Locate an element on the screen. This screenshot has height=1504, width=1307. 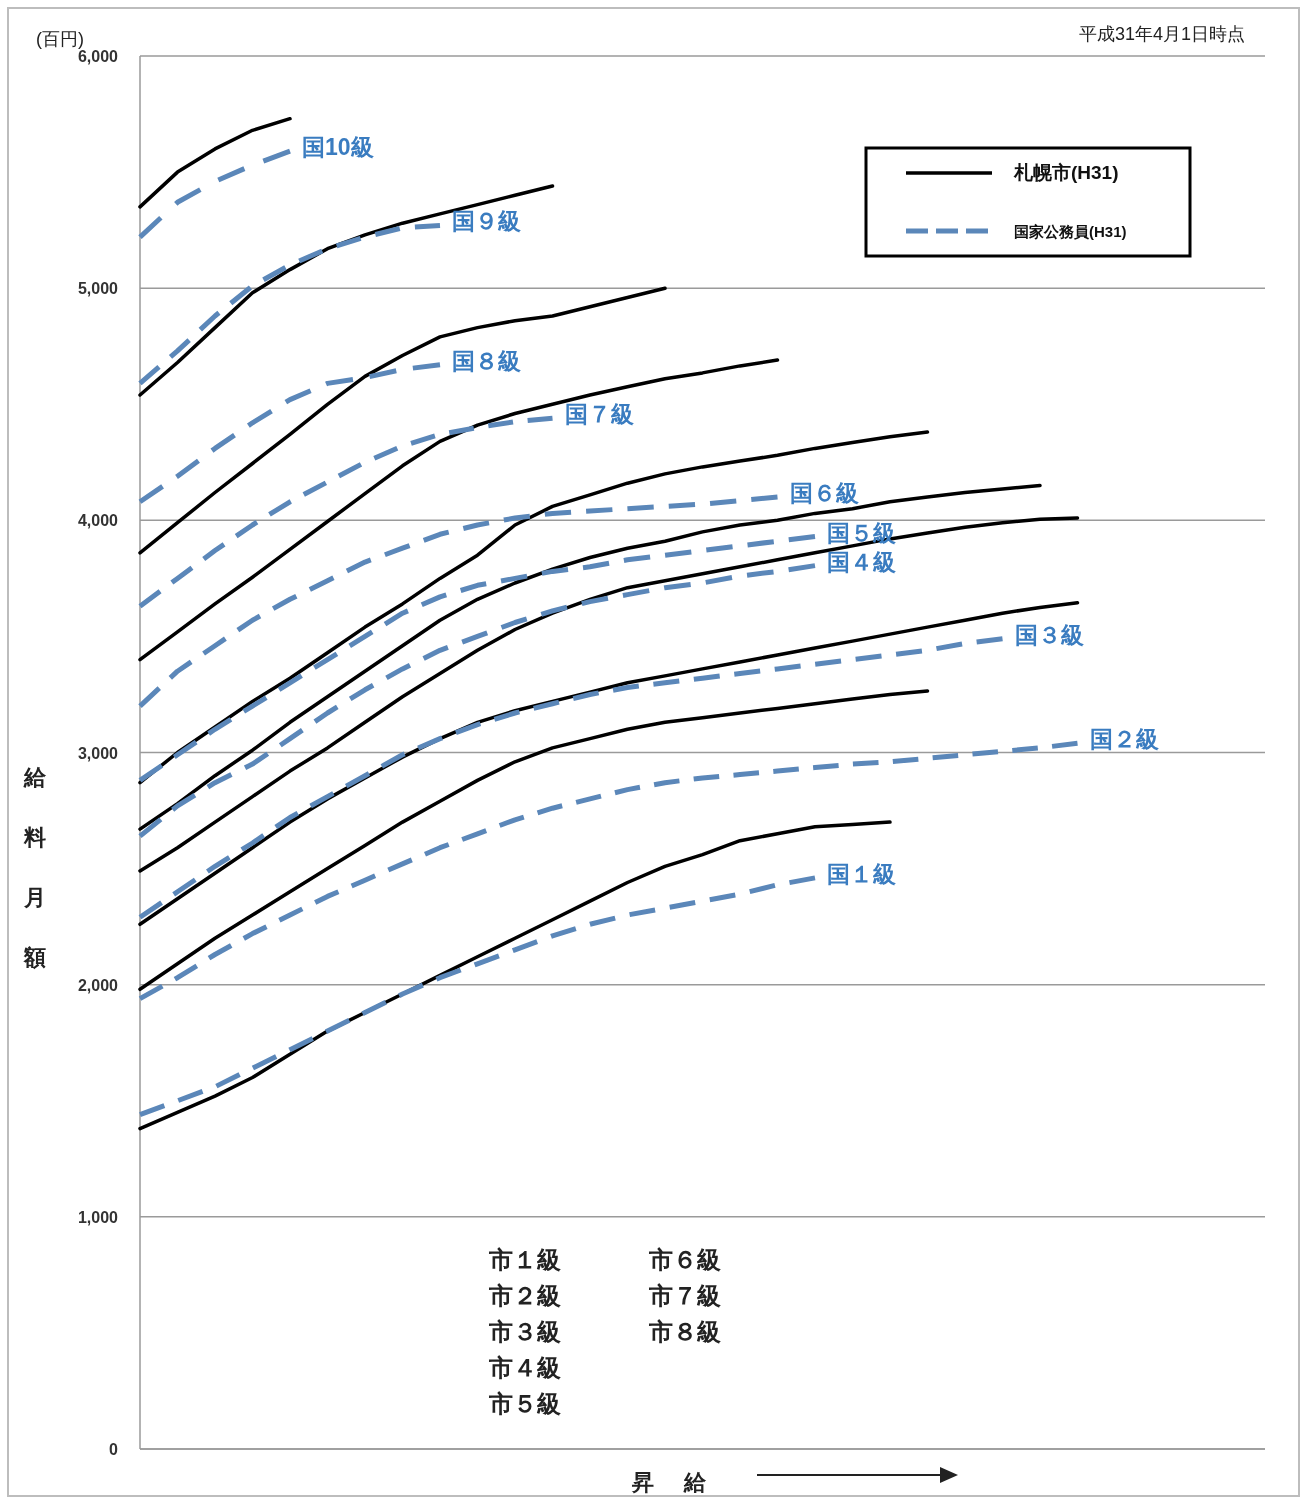
text: (百円) is located at coordinates (60, 39).